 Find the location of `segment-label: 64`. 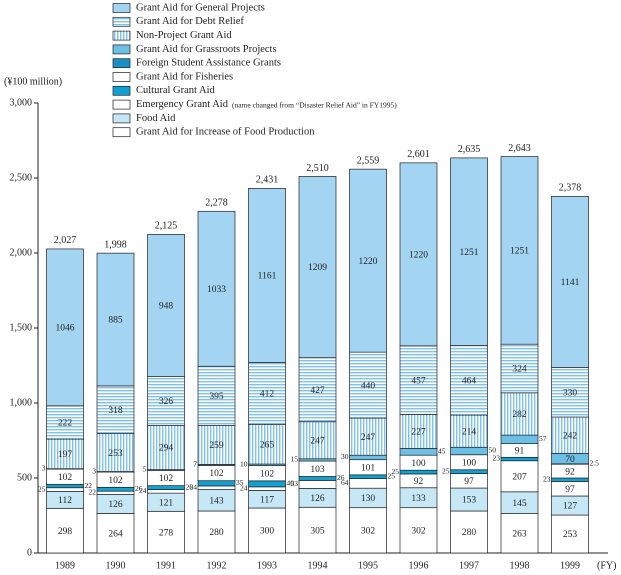

segment-label: 64 is located at coordinates (345, 482).